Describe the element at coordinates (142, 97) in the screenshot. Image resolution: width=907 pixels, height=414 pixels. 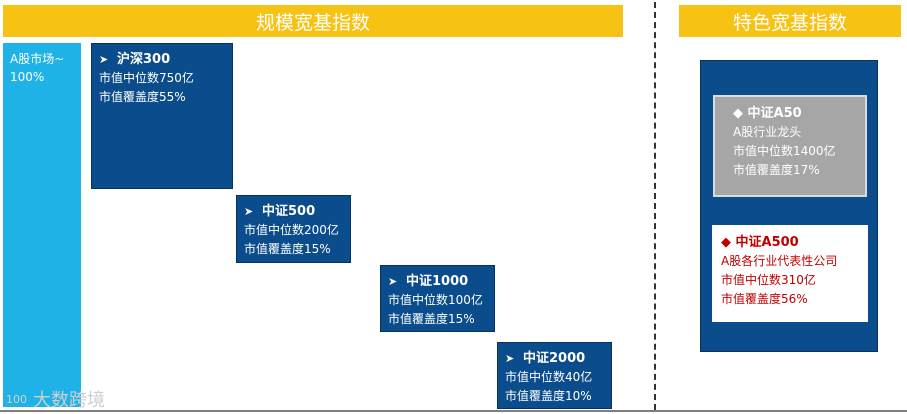
I see `index-coverage: 市值覆盖度55%` at that location.